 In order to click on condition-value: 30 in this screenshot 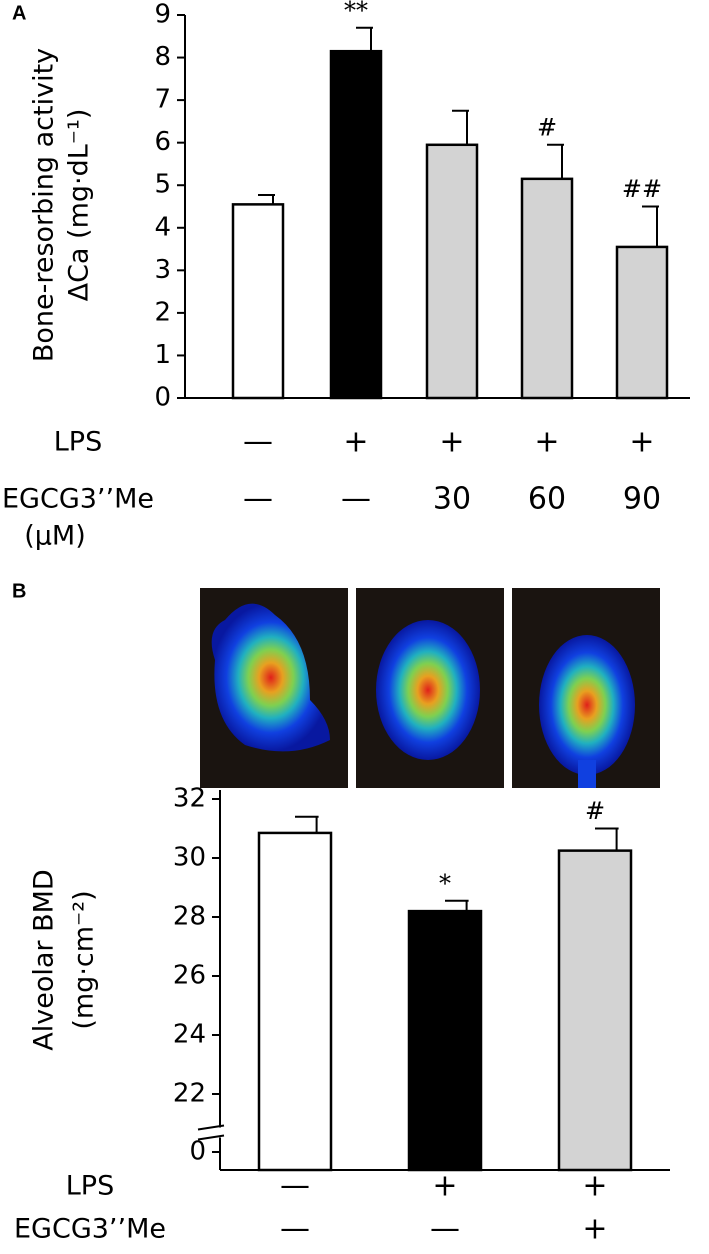, I will do `click(452, 499)`.